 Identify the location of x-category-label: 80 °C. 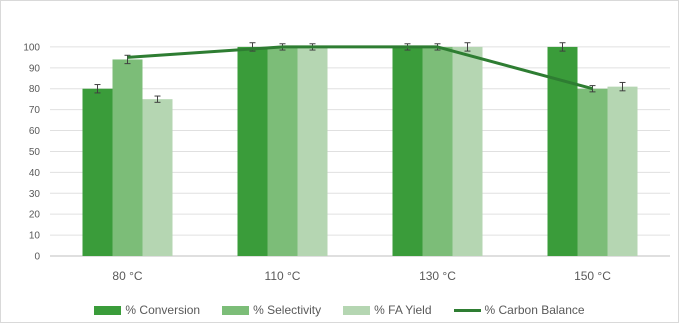
(127, 276).